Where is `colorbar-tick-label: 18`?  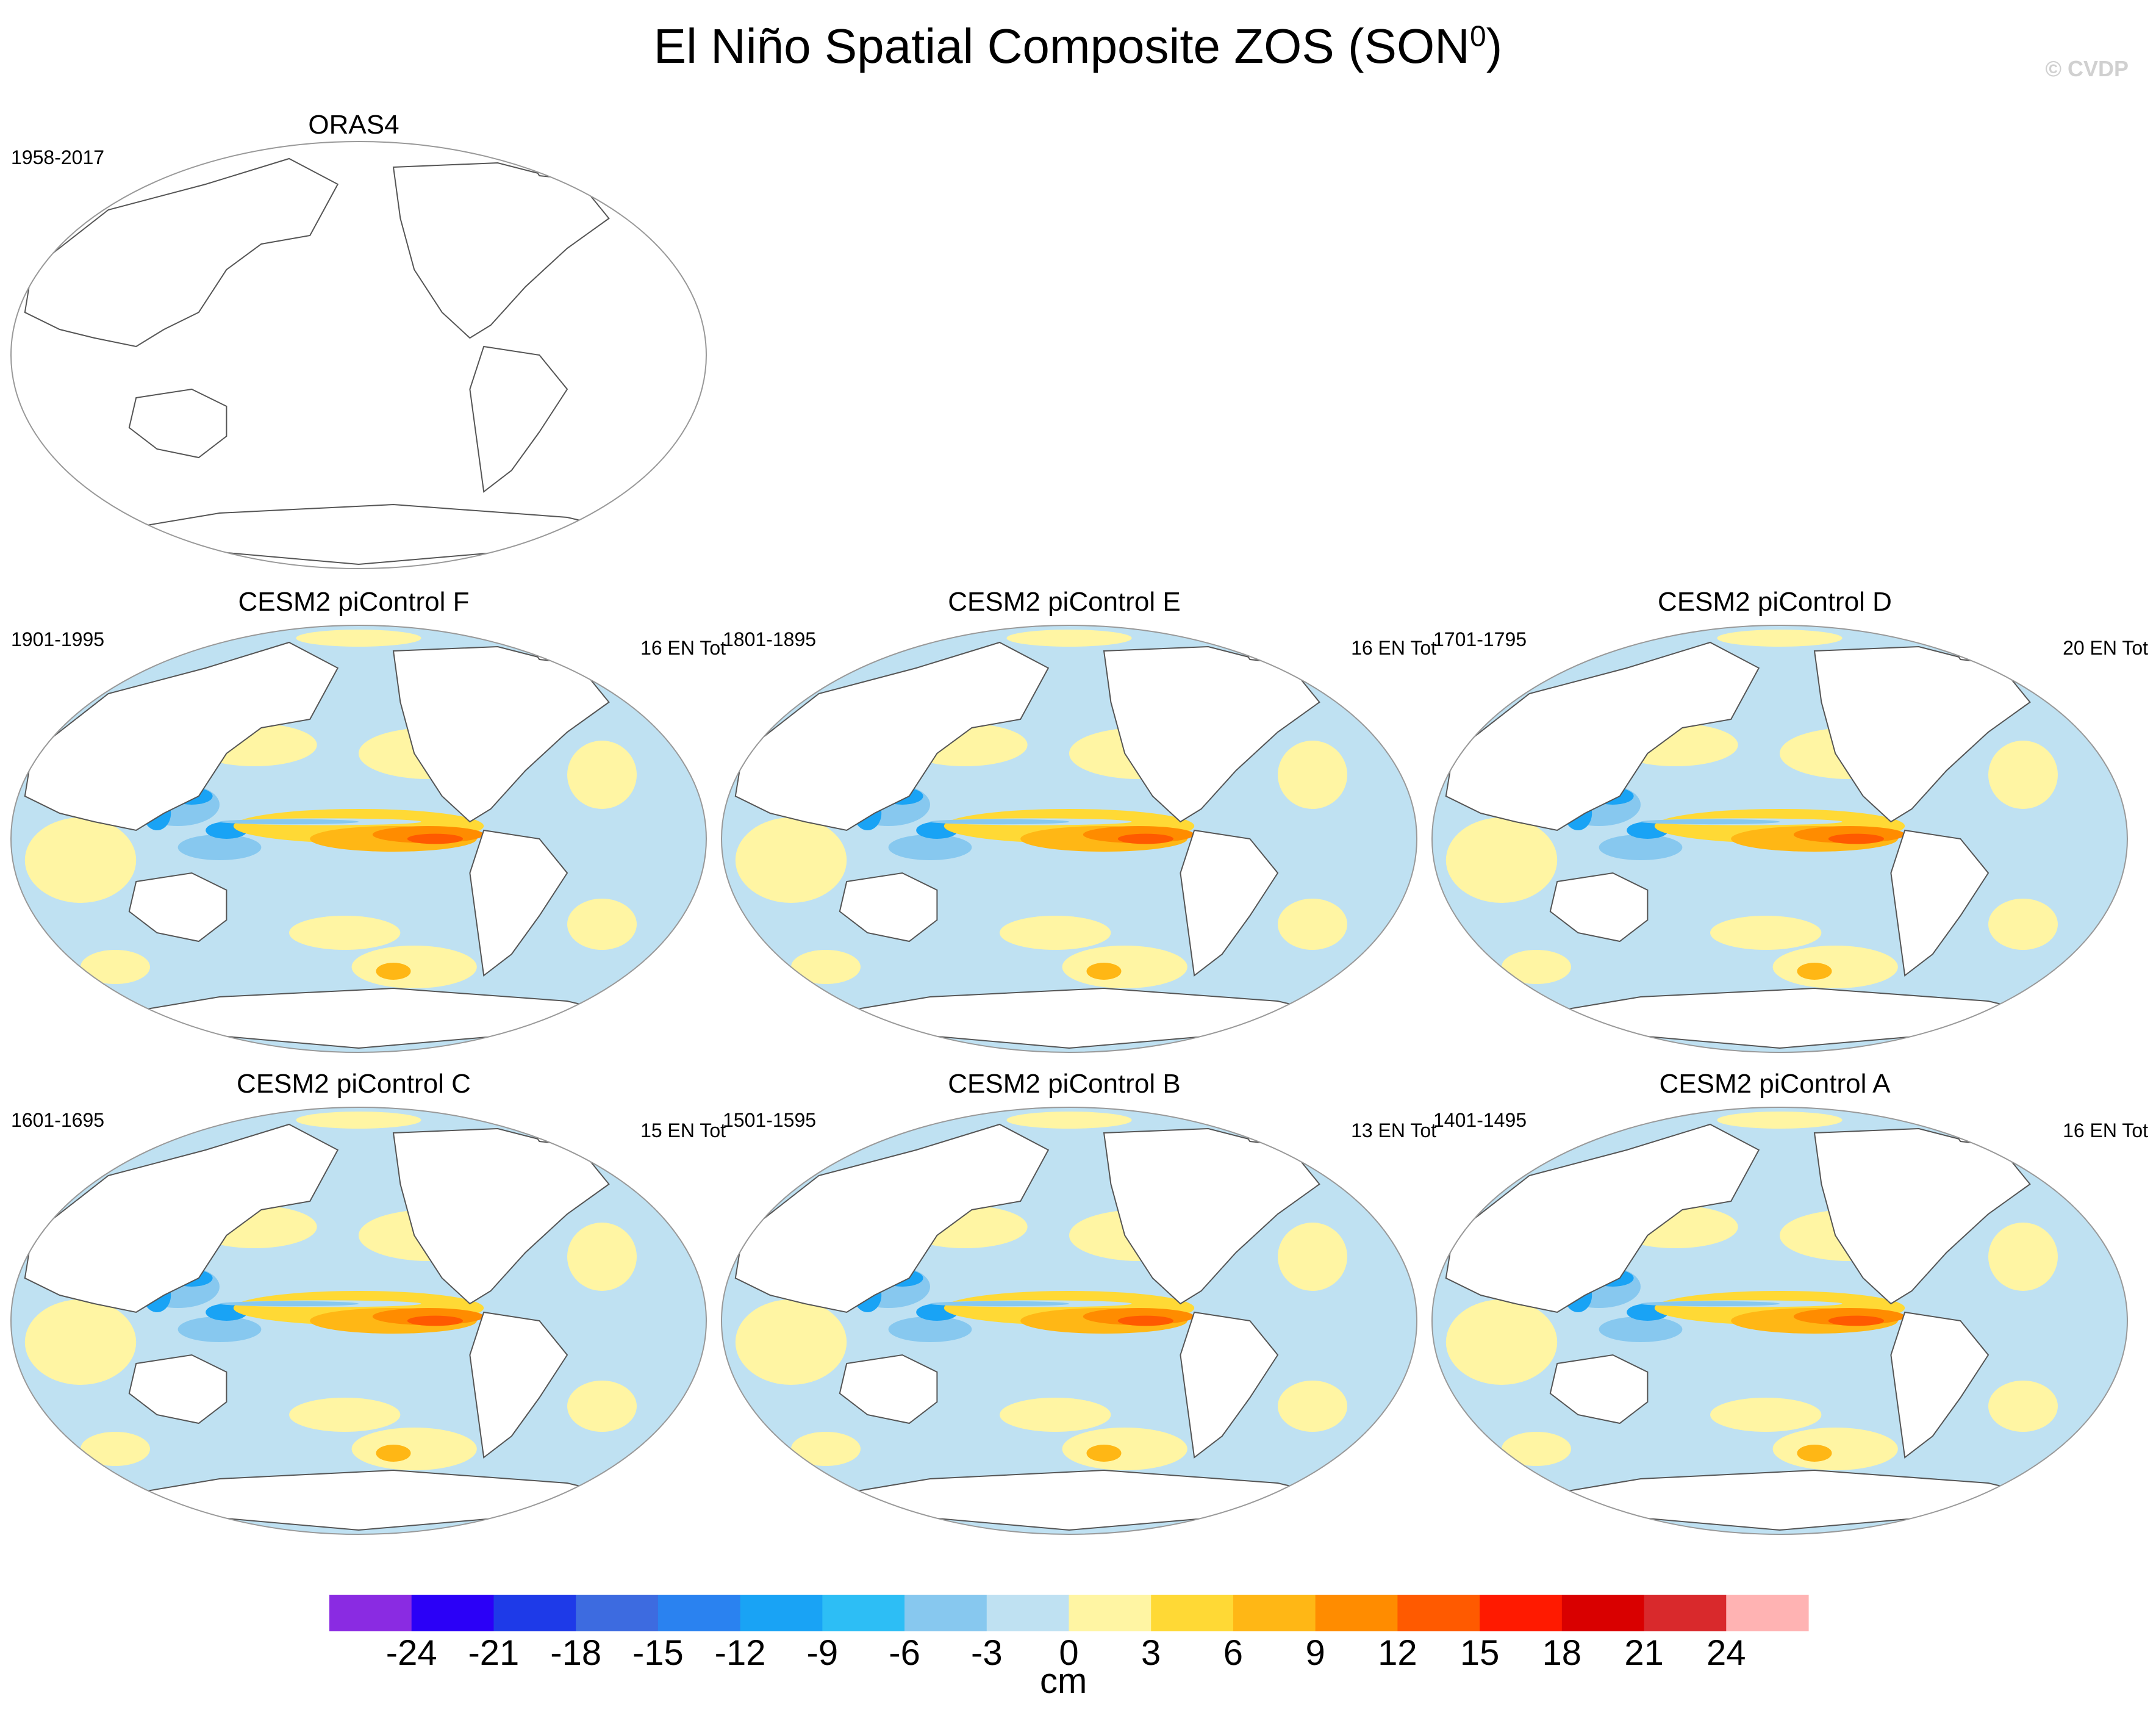
colorbar-tick-label: 18 is located at coordinates (1562, 1653).